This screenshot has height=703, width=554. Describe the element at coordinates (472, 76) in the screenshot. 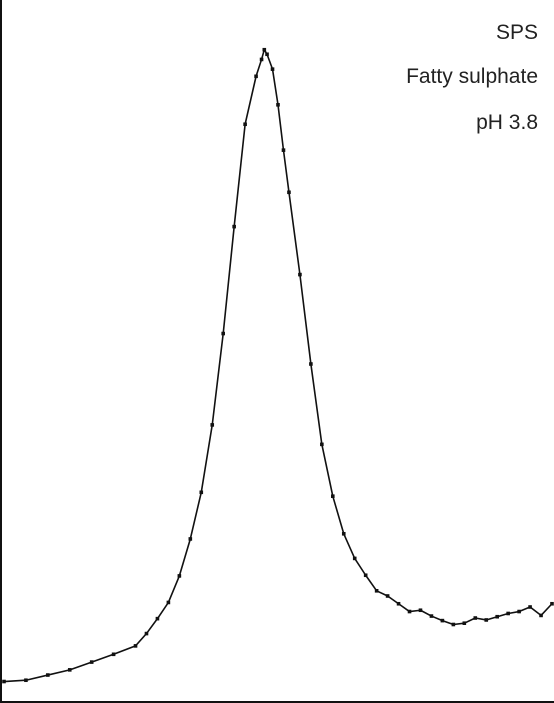

I see `annotation-fatty-sulphate: Fatty sulphate` at that location.